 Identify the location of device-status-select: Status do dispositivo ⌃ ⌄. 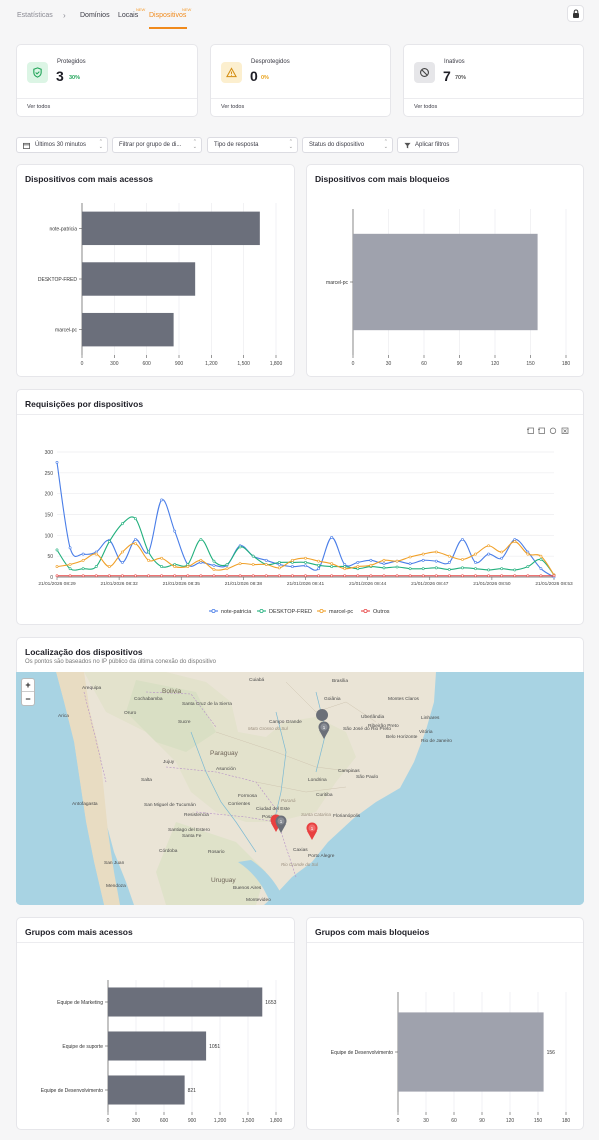
(347, 145).